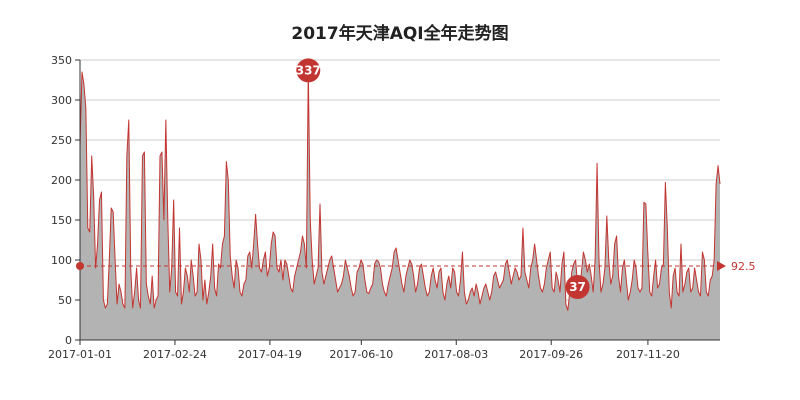 The image size is (800, 400). What do you see at coordinates (743, 266) in the screenshot?
I see `average-line-label: 92.5` at bounding box center [743, 266].